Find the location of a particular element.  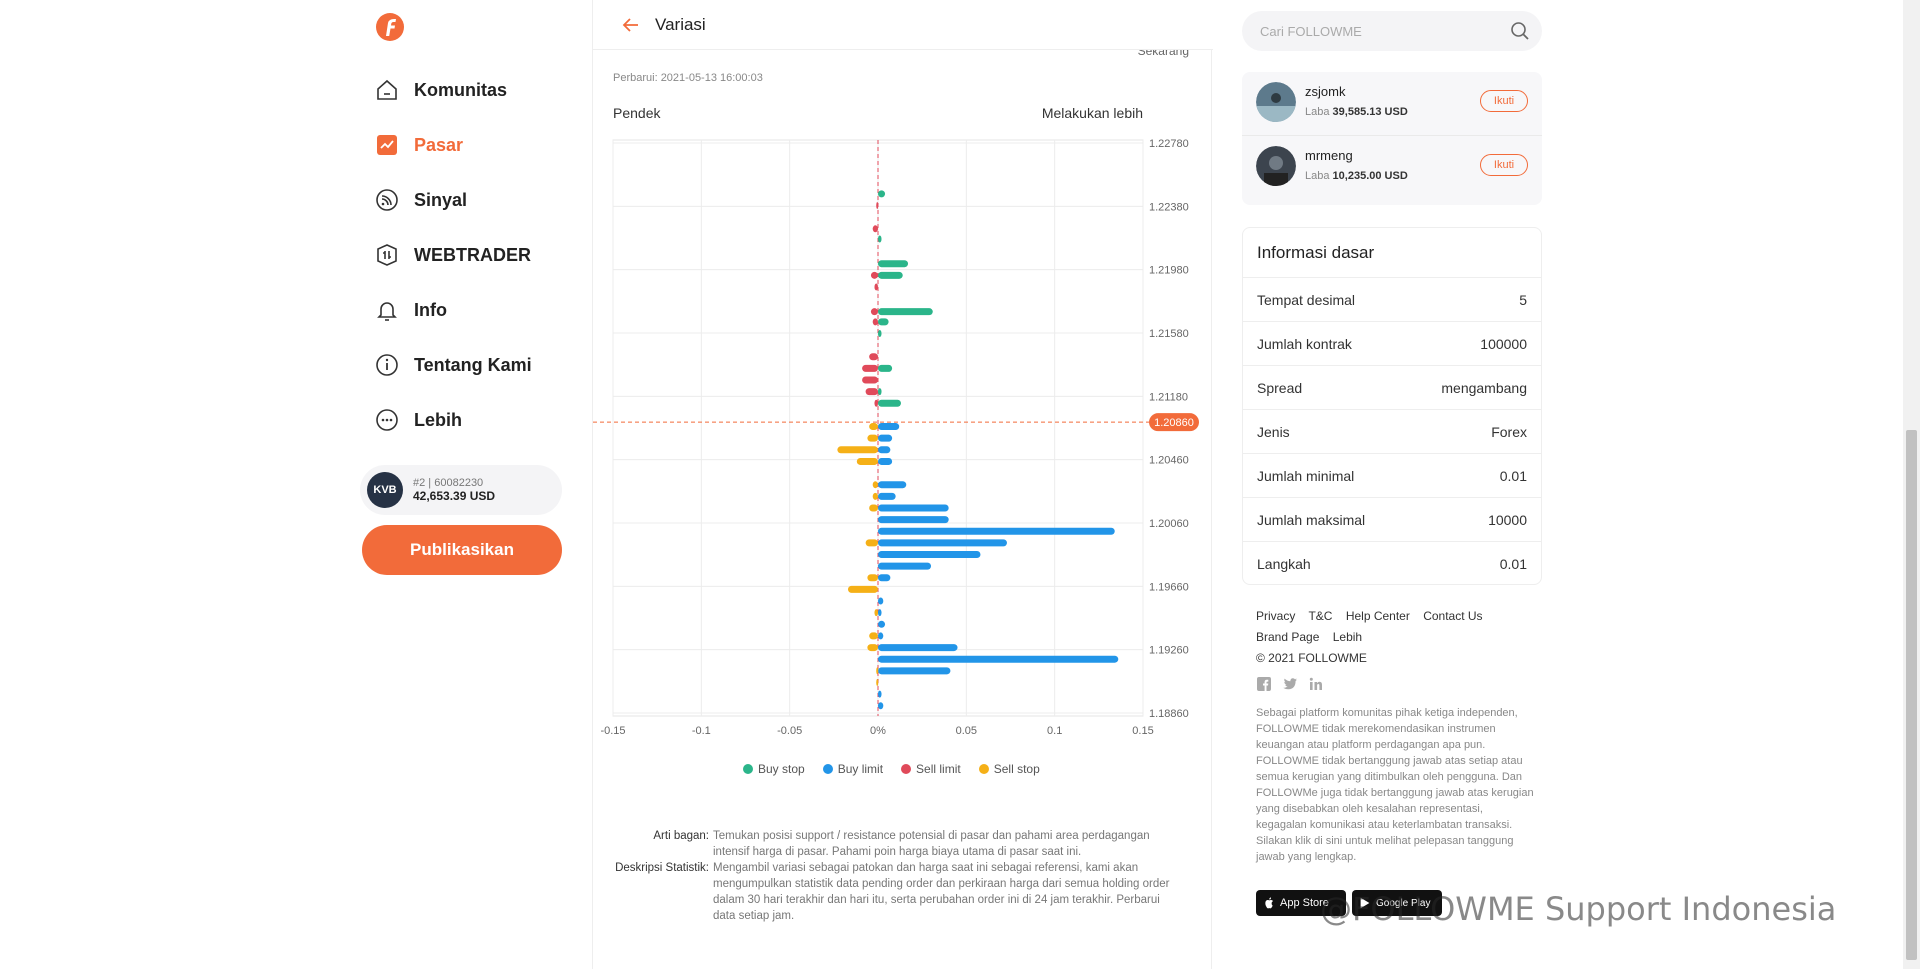

legend-item: Sell stop is located at coordinates (1009, 769).